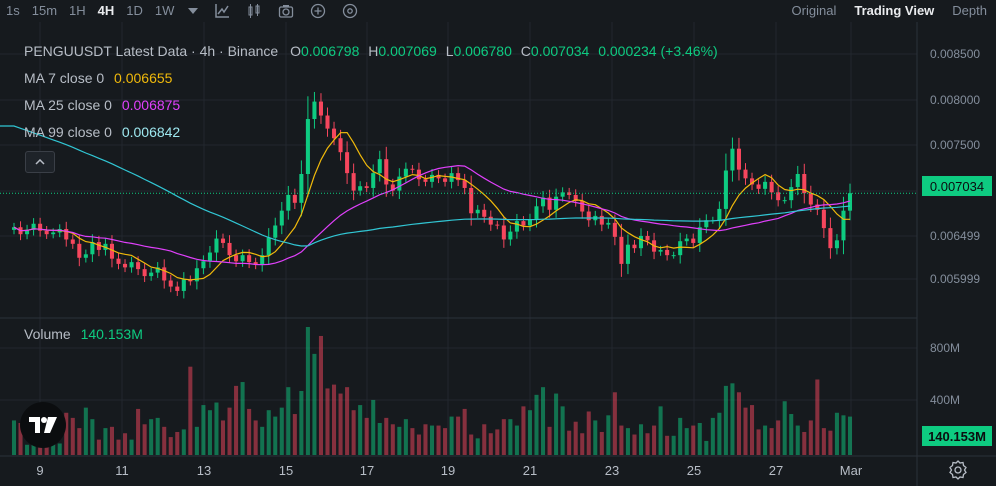 Image resolution: width=996 pixels, height=486 pixels. What do you see at coordinates (658, 51) in the screenshot?
I see `change-value: 0.000234 (+3.46%)` at bounding box center [658, 51].